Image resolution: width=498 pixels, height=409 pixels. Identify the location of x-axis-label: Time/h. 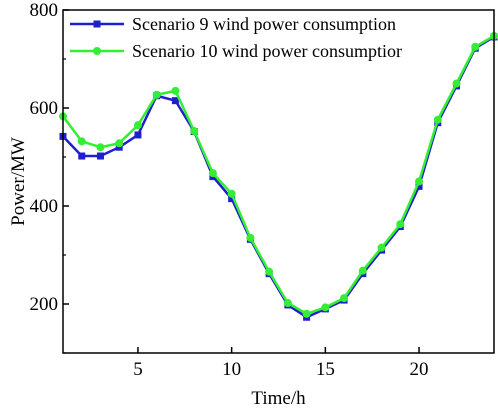
(278, 398).